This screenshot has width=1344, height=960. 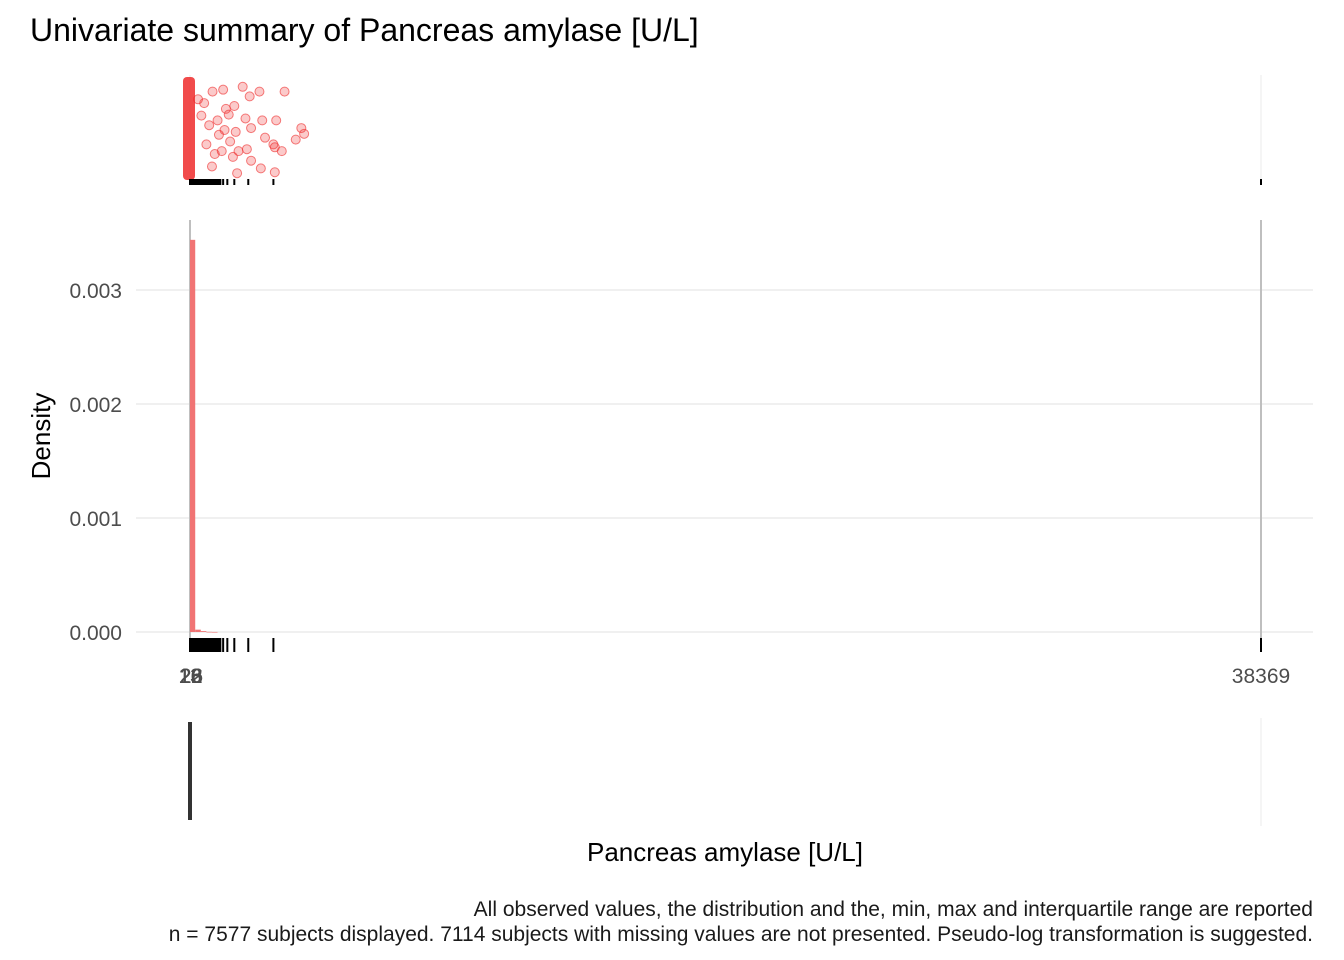 What do you see at coordinates (725, 772) in the screenshot?
I see `boxplot-panel` at bounding box center [725, 772].